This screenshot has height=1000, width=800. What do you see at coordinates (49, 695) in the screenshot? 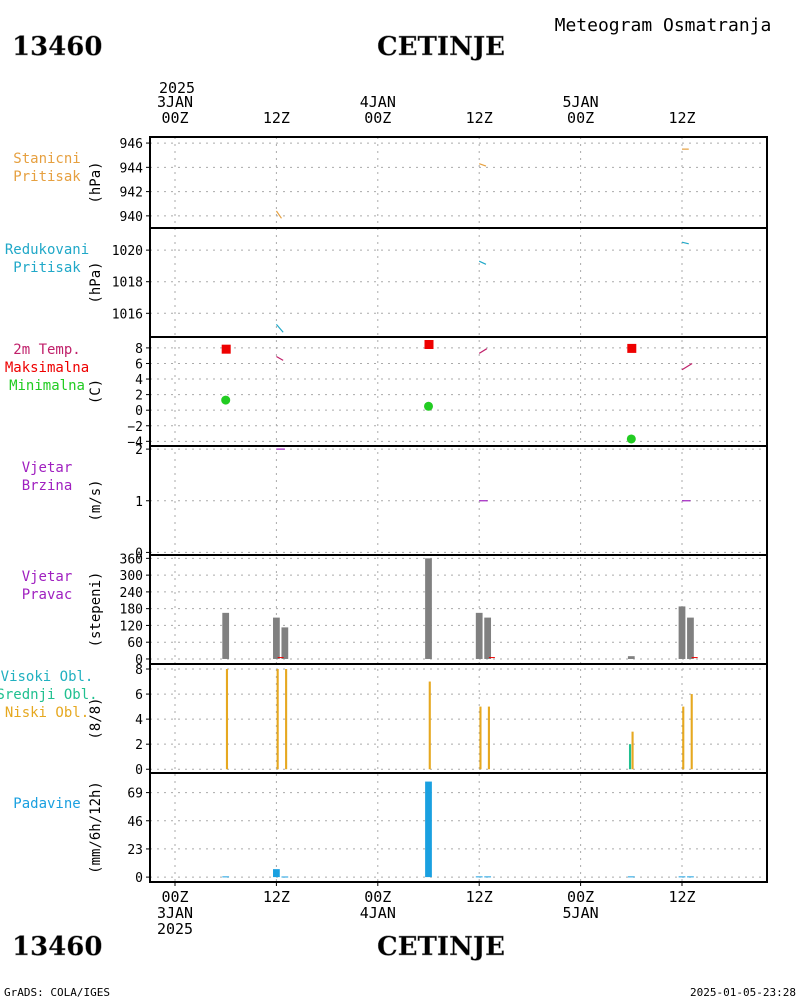
I see `panel-label: Srednji Obl.` at bounding box center [49, 695].